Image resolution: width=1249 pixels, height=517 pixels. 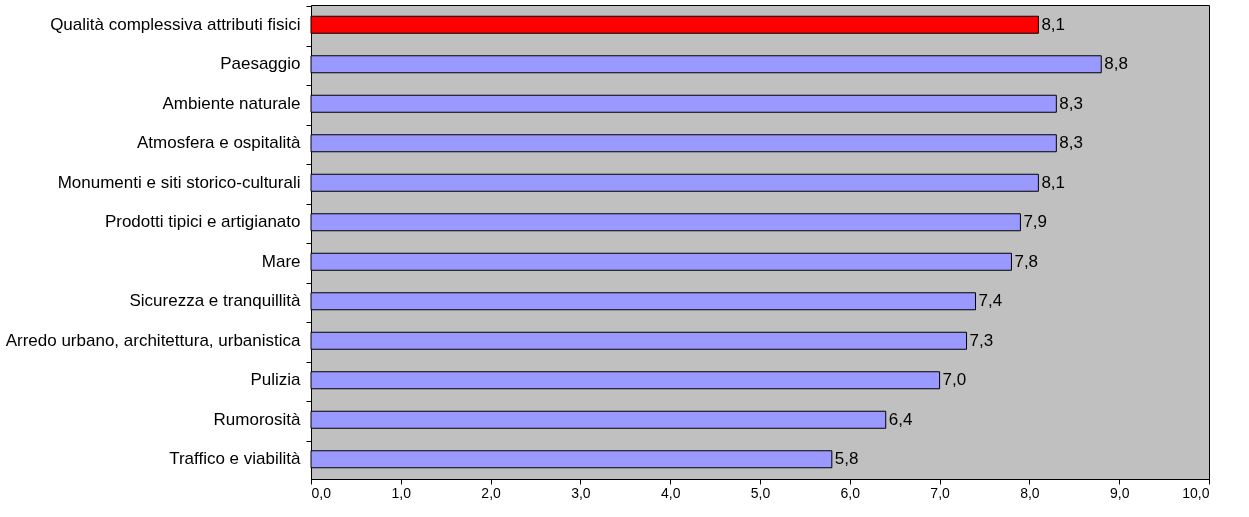 I want to click on y-tick-label: Prodotti tipici e artigianato, so click(x=202, y=222).